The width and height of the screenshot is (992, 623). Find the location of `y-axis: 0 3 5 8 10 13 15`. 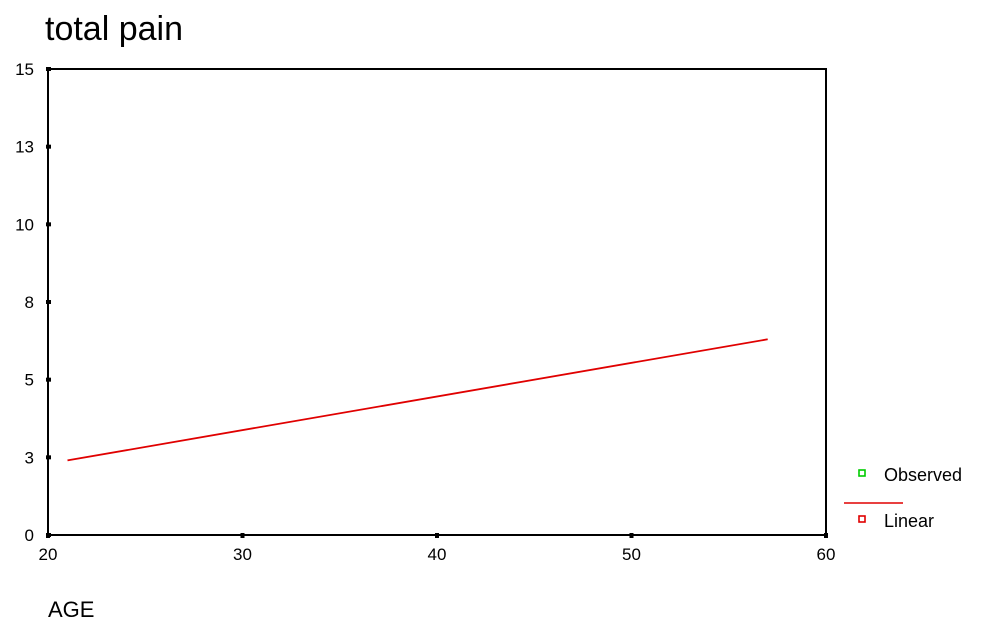

y-axis: 0 3 5 8 10 13 15 is located at coordinates (33, 302).